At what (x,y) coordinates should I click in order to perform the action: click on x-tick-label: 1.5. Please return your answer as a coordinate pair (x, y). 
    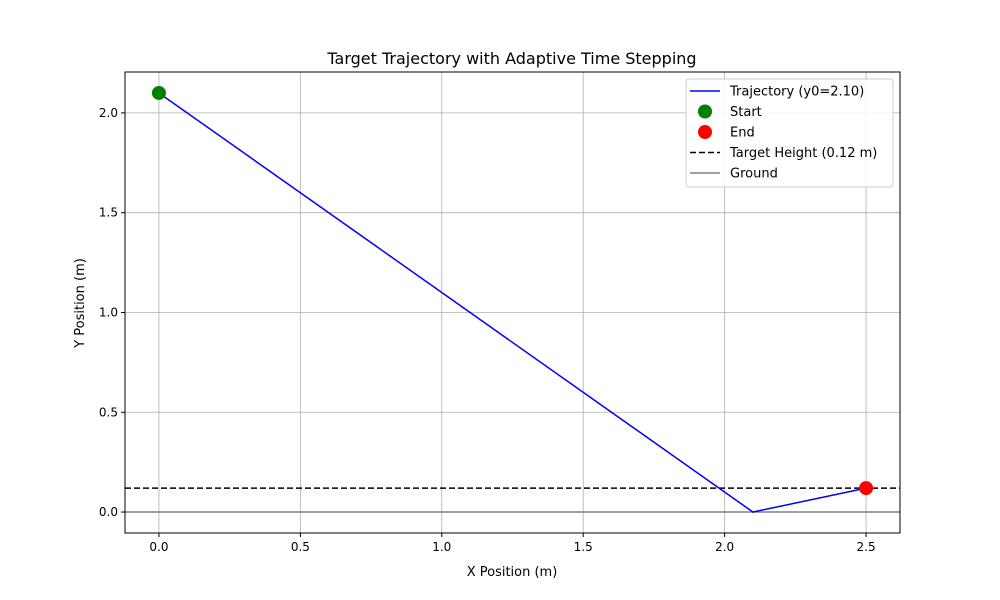
    Looking at the image, I should click on (583, 547).